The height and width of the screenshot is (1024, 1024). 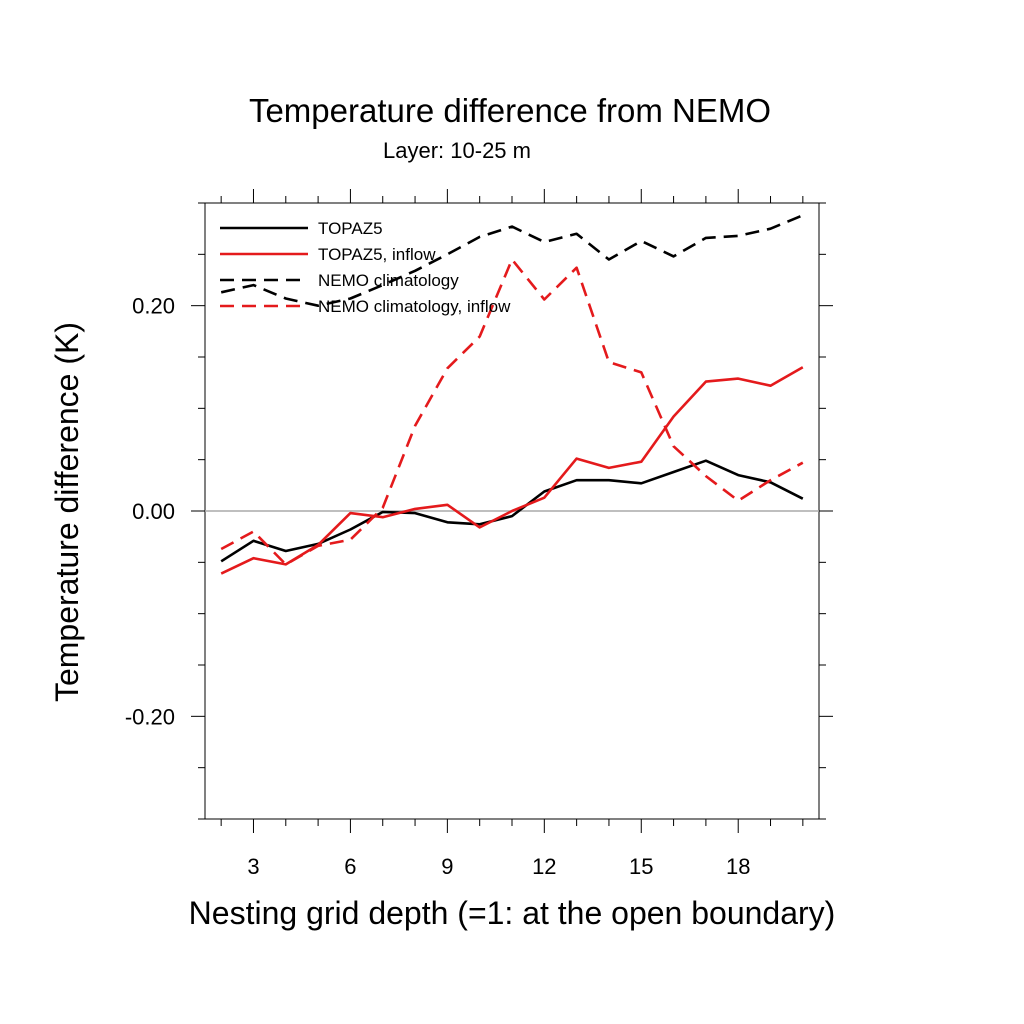 I want to click on legend-label-2: TOPAZ5, inflow, so click(x=377, y=254).